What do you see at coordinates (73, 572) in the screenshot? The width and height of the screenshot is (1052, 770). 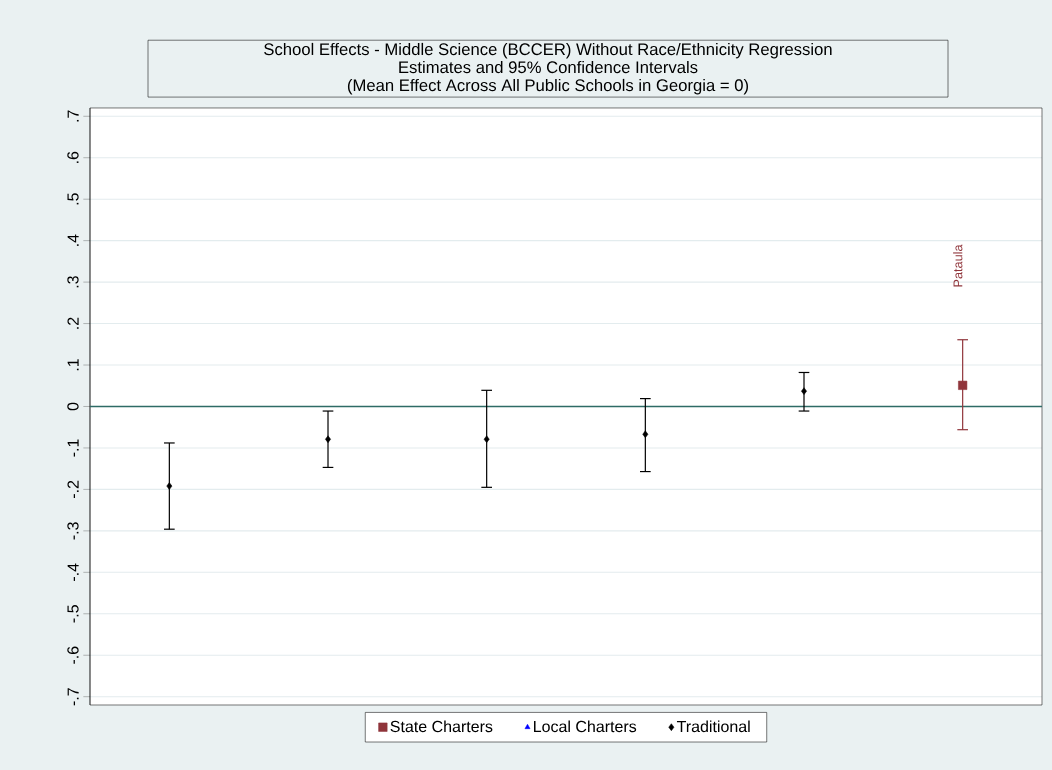 I see `y-tick-label: -.4` at bounding box center [73, 572].